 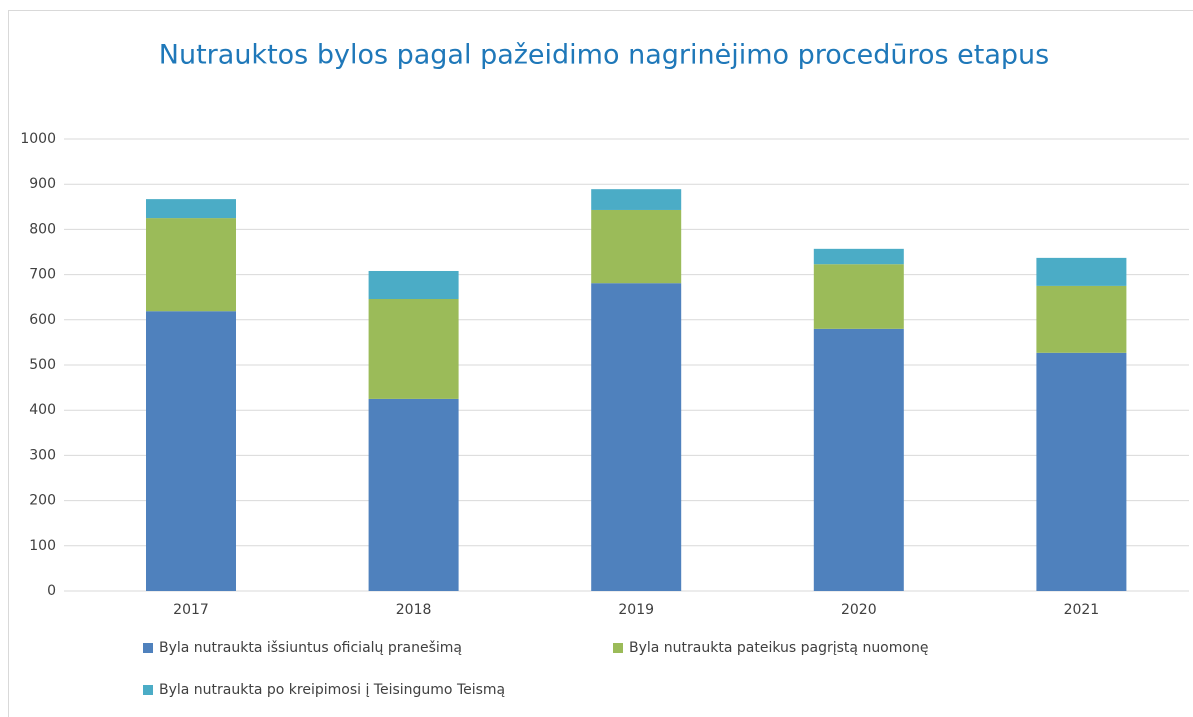 I want to click on y-tick-label: 300, so click(x=42, y=455).